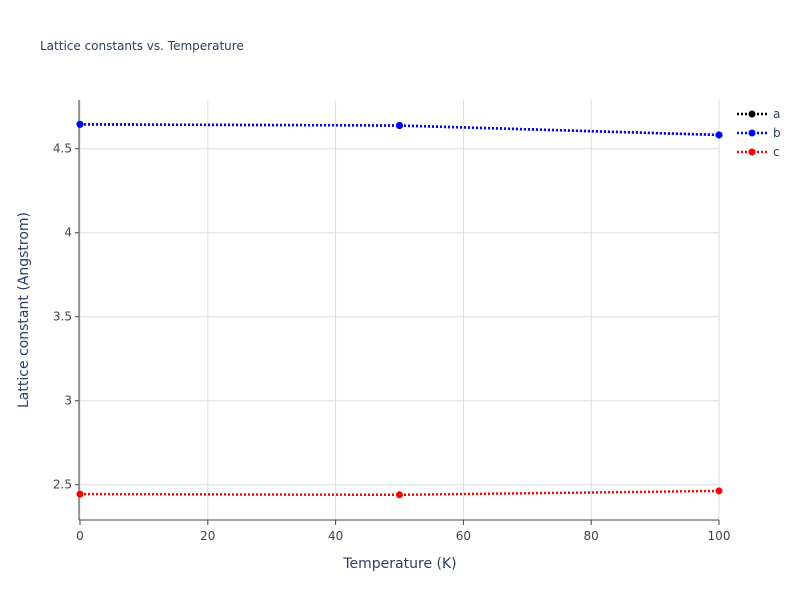  Describe the element at coordinates (80, 536) in the screenshot. I see `x-tick-label: 0` at that location.